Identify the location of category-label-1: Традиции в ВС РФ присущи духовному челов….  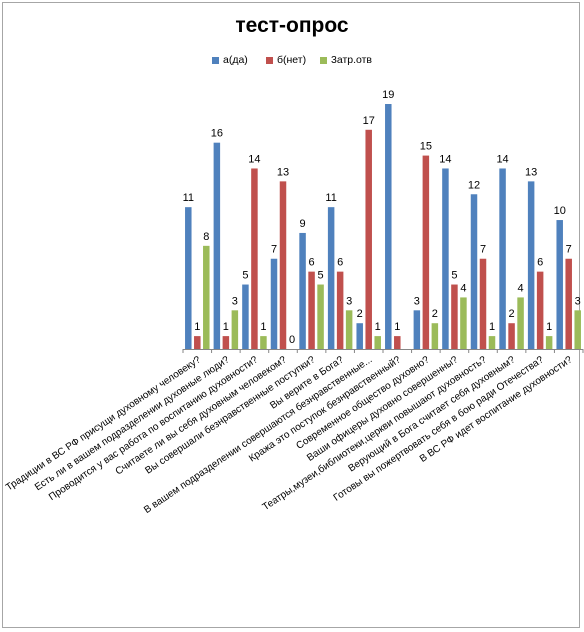
(103, 423).